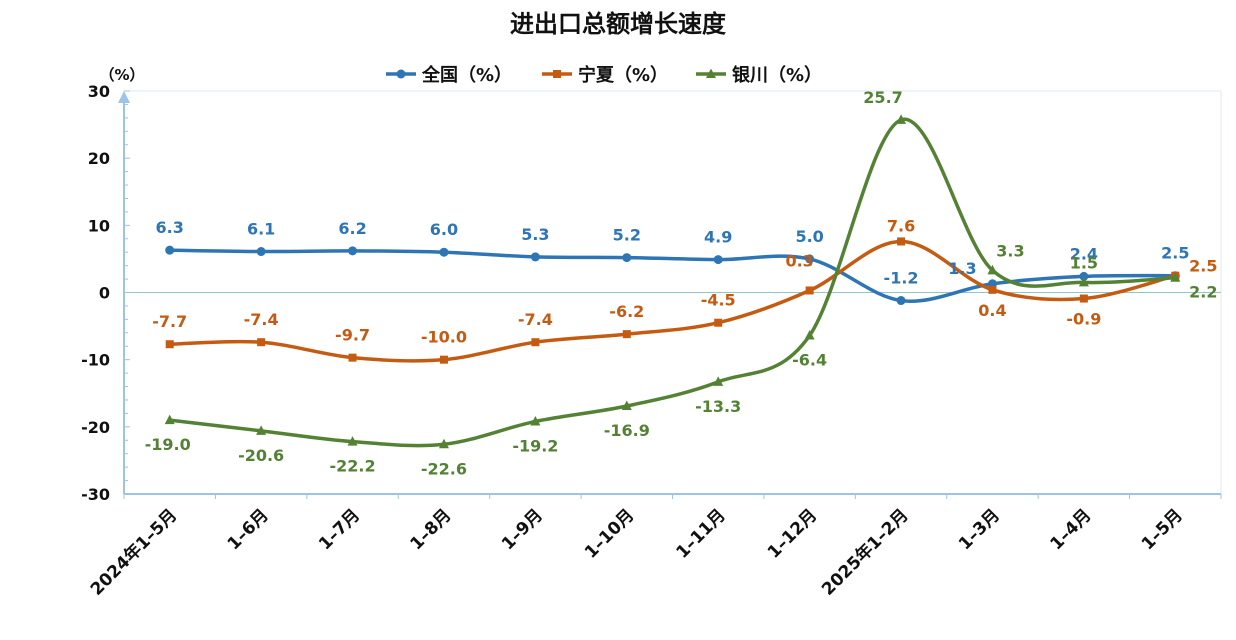  Describe the element at coordinates (352, 228) in the screenshot. I see `data-label-national: 6.2` at that location.